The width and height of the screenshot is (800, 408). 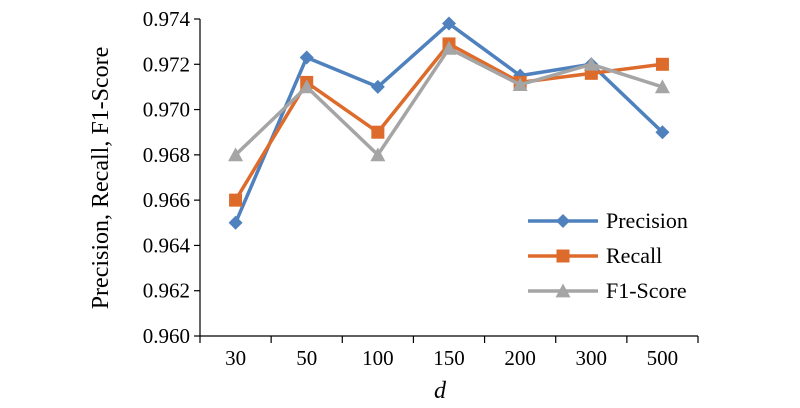 What do you see at coordinates (306, 358) in the screenshot?
I see `x-tick-label: 50` at bounding box center [306, 358].